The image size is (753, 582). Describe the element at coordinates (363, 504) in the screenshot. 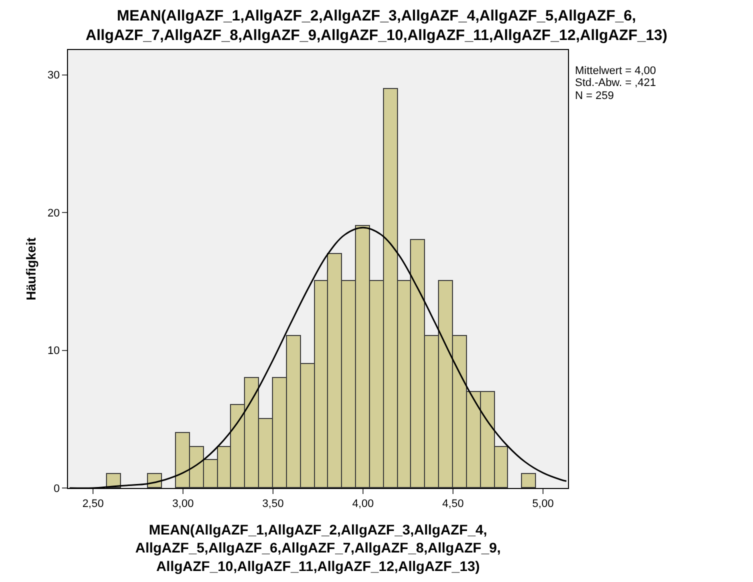

I see `x-tick-label: 4,00` at that location.